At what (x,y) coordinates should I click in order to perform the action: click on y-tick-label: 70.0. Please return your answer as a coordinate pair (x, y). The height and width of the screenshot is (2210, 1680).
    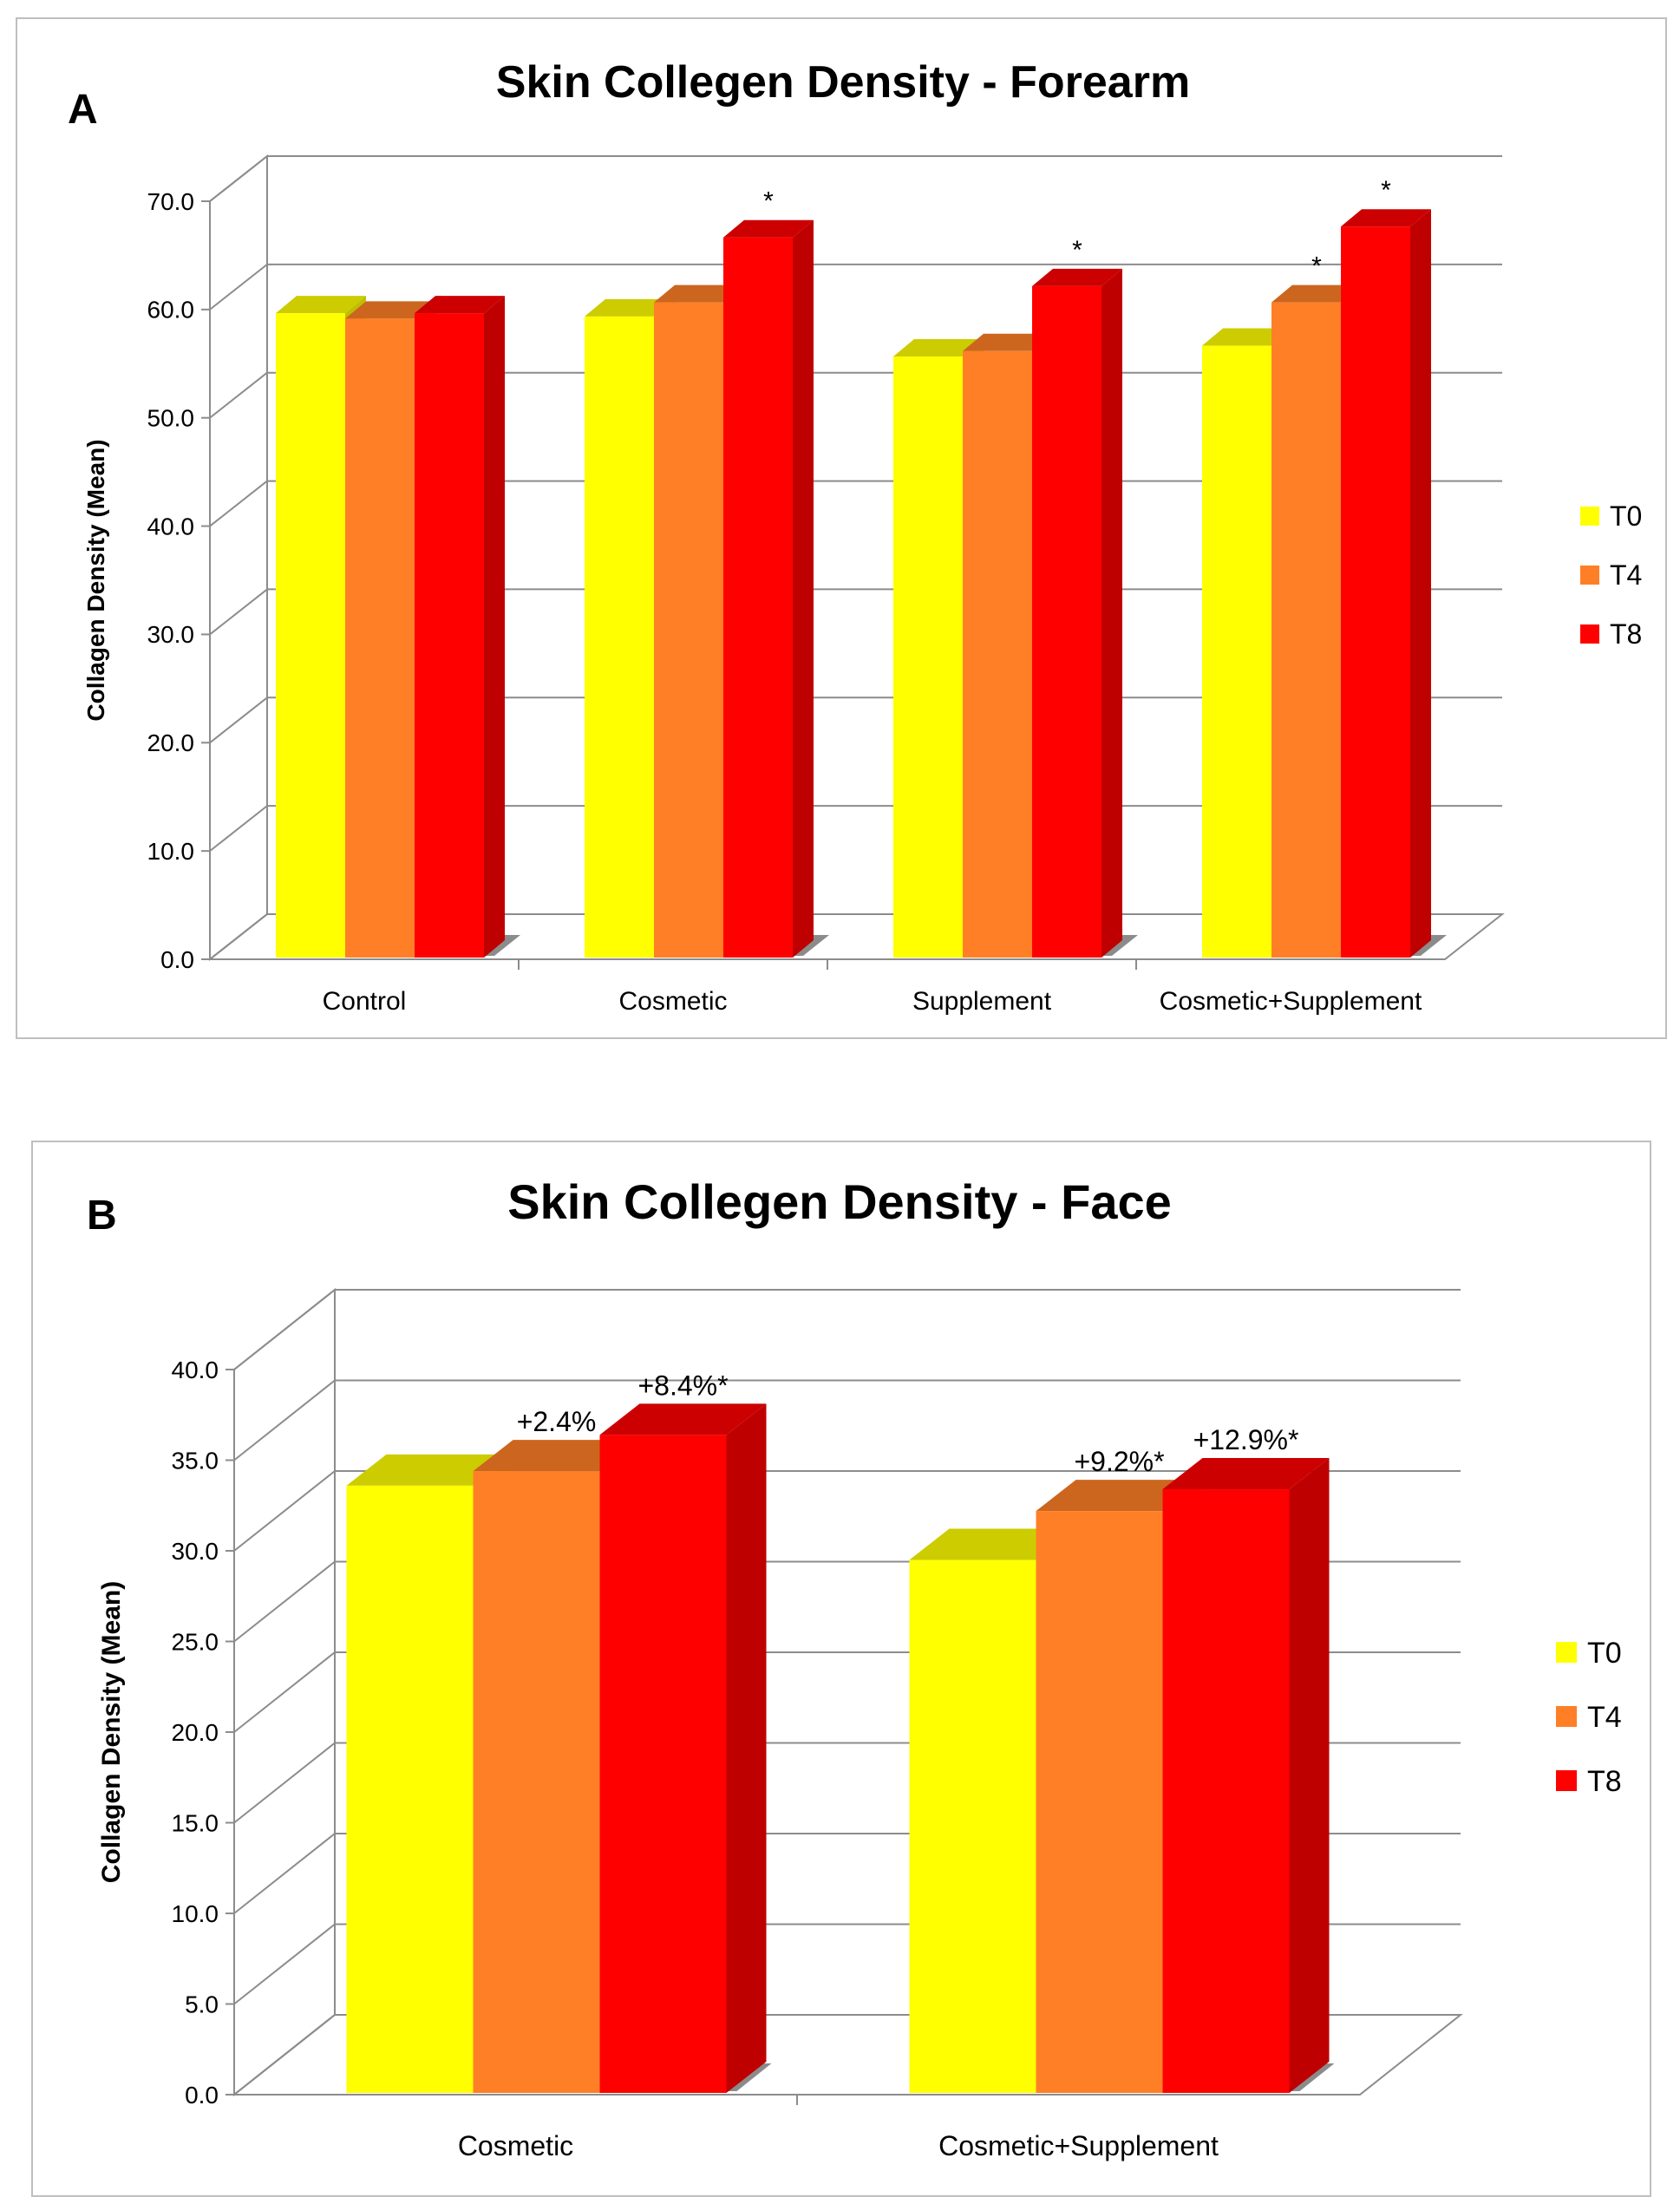
    Looking at the image, I should click on (171, 201).